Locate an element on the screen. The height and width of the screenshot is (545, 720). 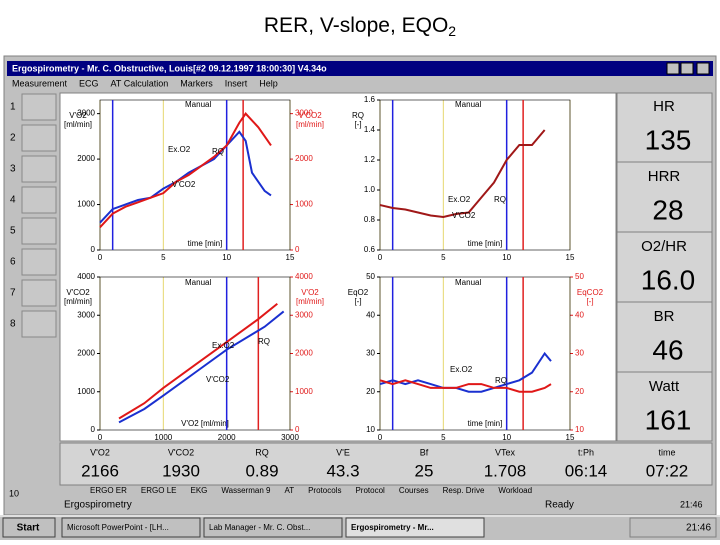
tab: Protocol is located at coordinates (370, 490).